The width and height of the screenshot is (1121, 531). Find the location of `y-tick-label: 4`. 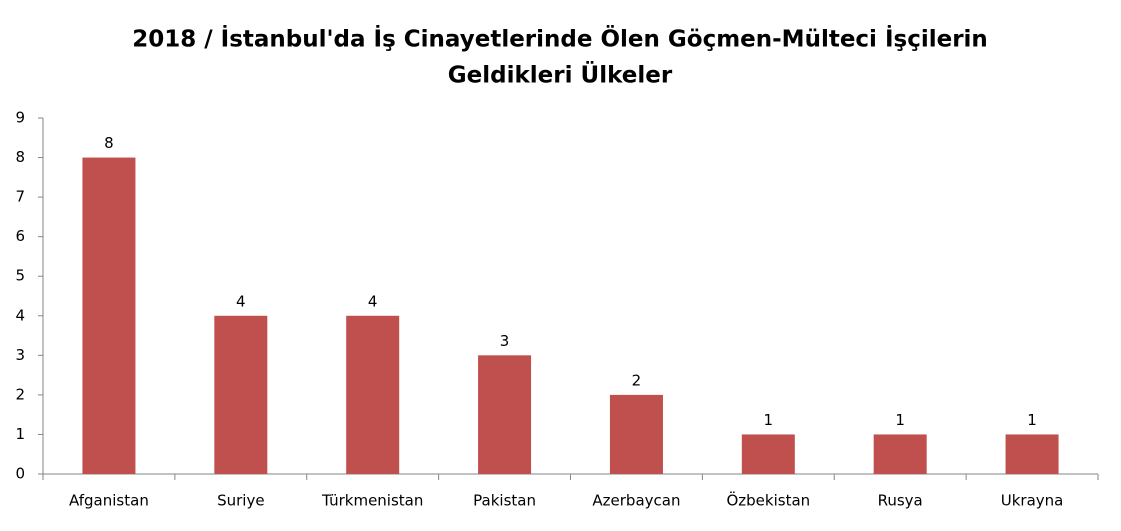

y-tick-label: 4 is located at coordinates (20, 315).